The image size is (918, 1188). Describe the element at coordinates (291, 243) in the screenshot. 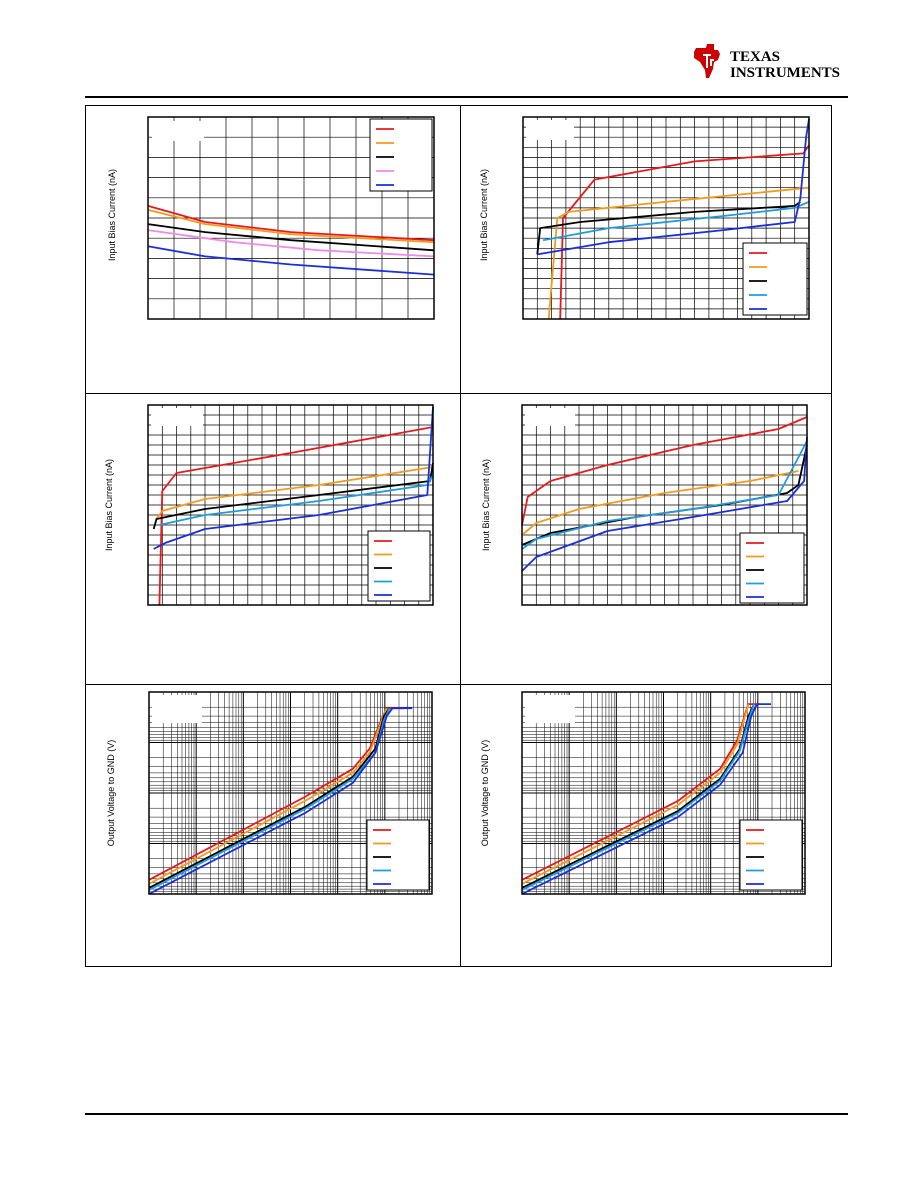

I see `series-line-pink` at that location.